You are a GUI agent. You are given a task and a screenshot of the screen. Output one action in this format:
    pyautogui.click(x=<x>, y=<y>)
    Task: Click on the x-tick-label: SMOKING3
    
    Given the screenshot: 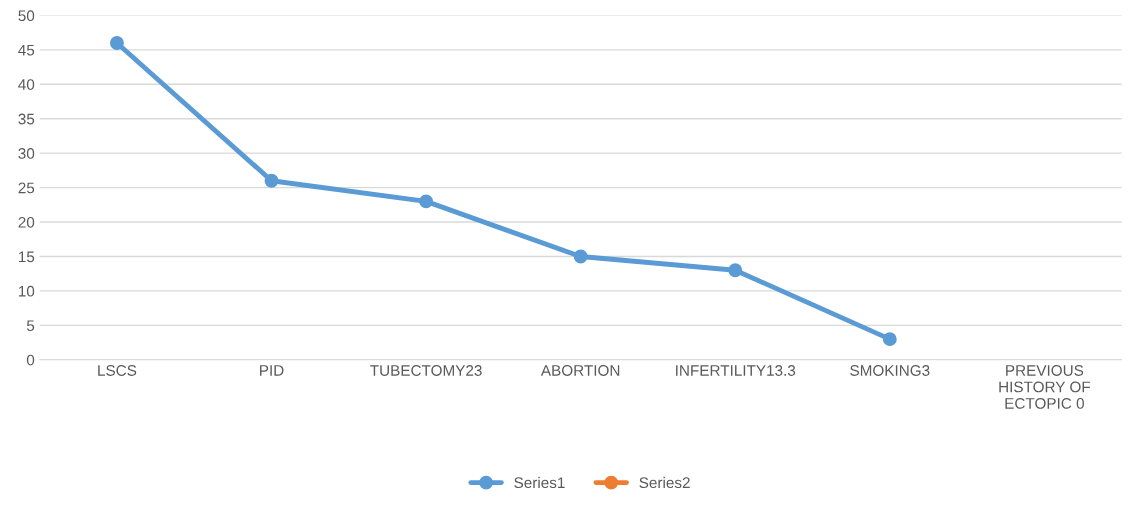 What is the action you would take?
    pyautogui.click(x=890, y=370)
    